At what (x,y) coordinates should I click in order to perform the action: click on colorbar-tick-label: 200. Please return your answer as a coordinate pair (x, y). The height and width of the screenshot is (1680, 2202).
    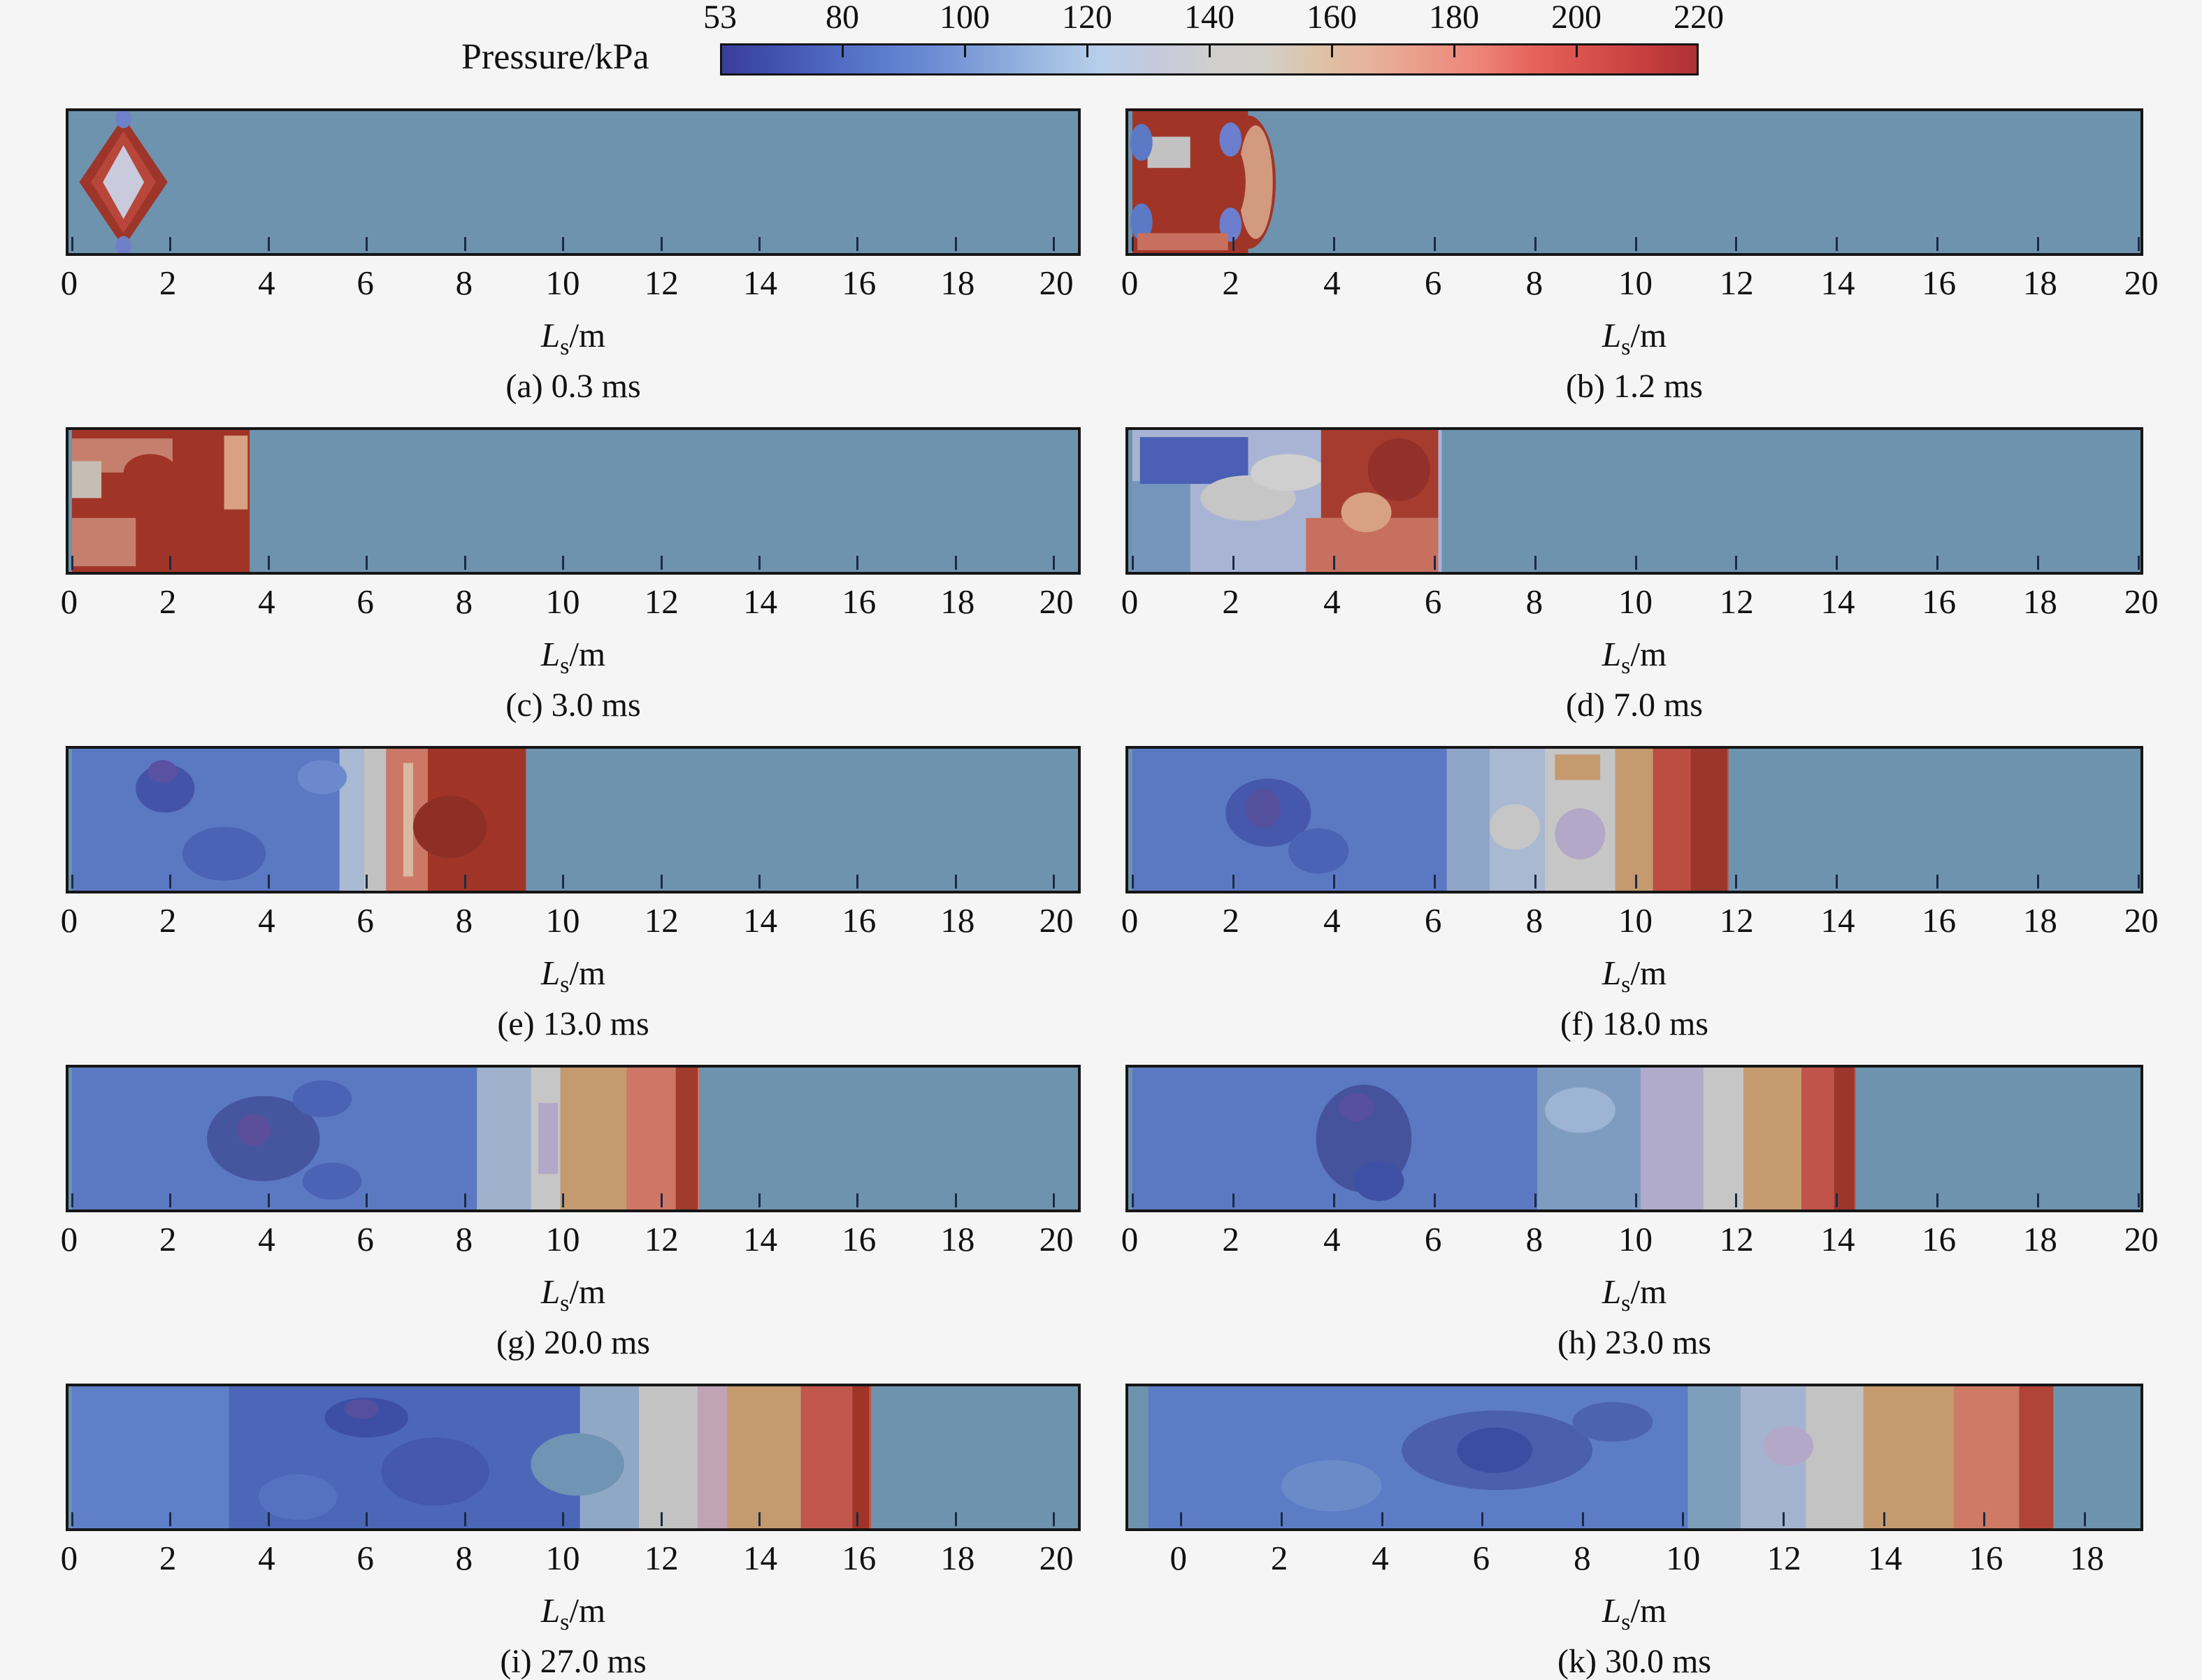
    Looking at the image, I should click on (1576, 18).